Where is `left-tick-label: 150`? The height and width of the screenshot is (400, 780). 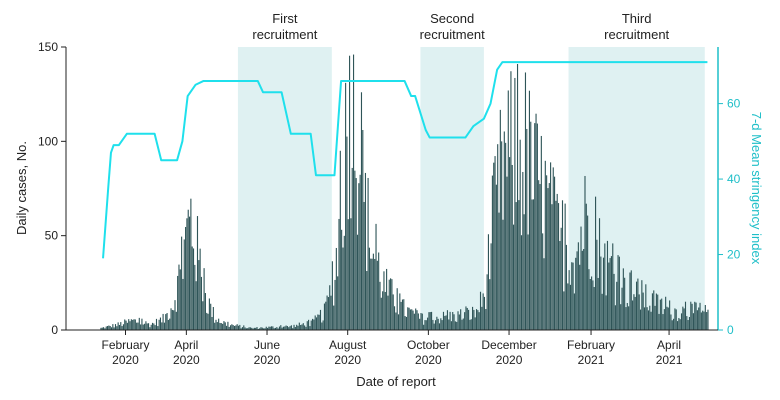 left-tick-label: 150 is located at coordinates (48, 47).